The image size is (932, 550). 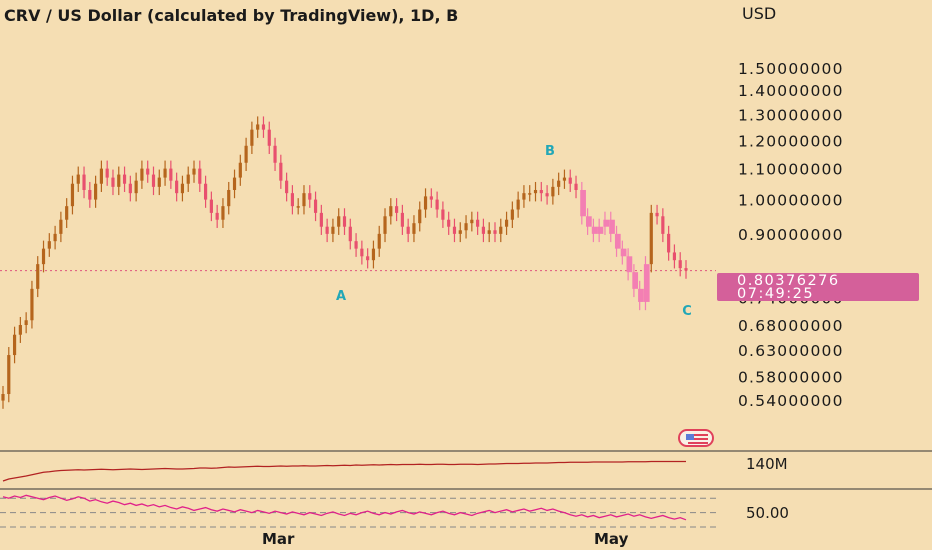 I want to click on y-tick-label: 1.40000000, so click(x=791, y=91).